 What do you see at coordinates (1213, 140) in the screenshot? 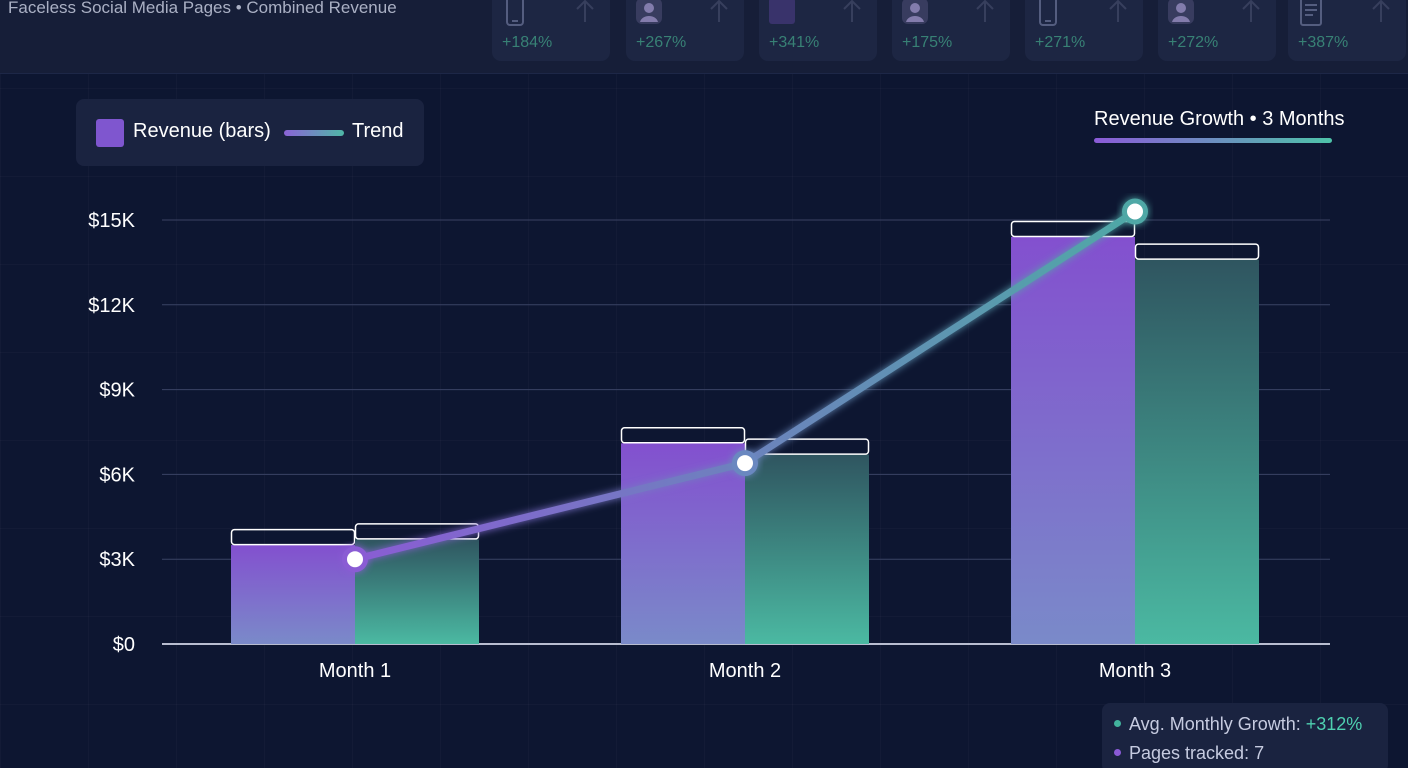
I see `growth-underline` at bounding box center [1213, 140].